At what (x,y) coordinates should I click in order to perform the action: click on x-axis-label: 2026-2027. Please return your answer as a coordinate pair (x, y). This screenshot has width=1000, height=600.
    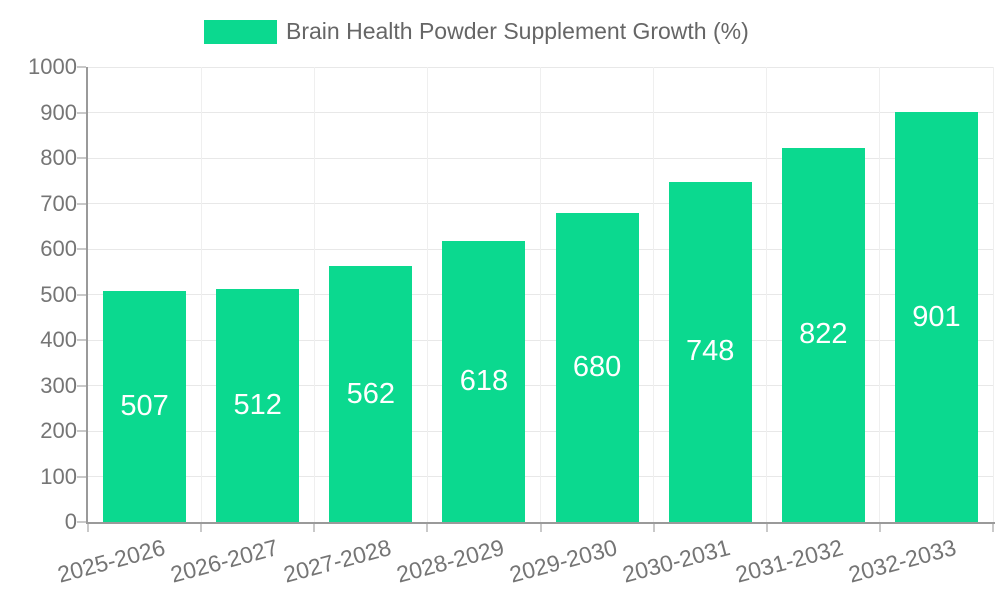
    Looking at the image, I should click on (224, 561).